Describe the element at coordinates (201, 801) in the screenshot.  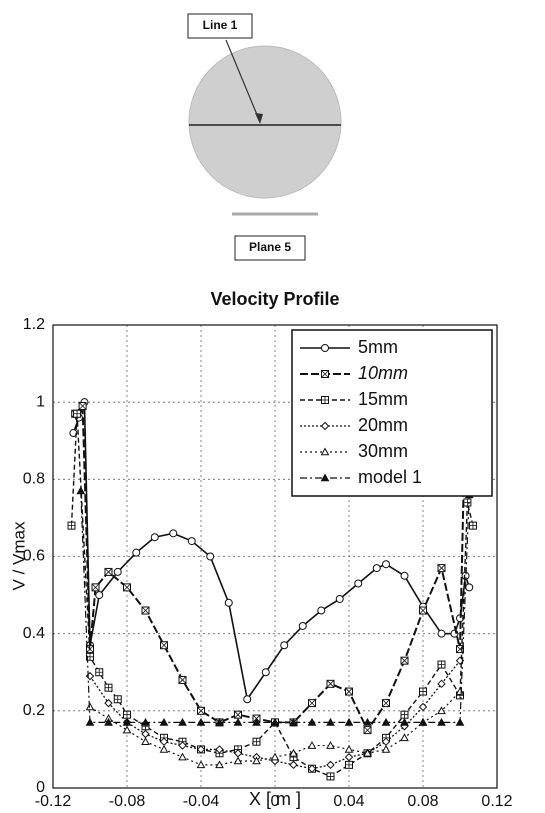
I see `x-tick-label: -0.04` at that location.